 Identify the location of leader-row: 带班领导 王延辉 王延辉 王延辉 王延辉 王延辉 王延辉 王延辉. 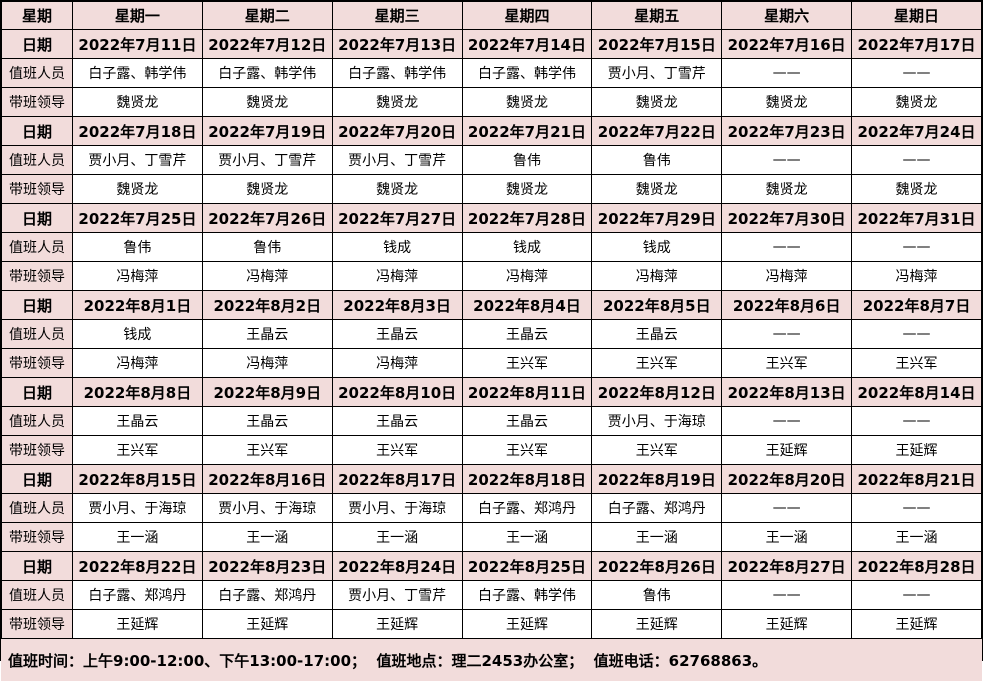
(491, 624).